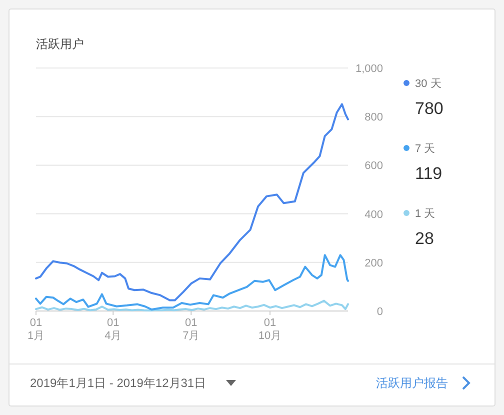 The width and height of the screenshot is (504, 415). What do you see at coordinates (192, 306) in the screenshot?
I see `line-series` at bounding box center [192, 306].